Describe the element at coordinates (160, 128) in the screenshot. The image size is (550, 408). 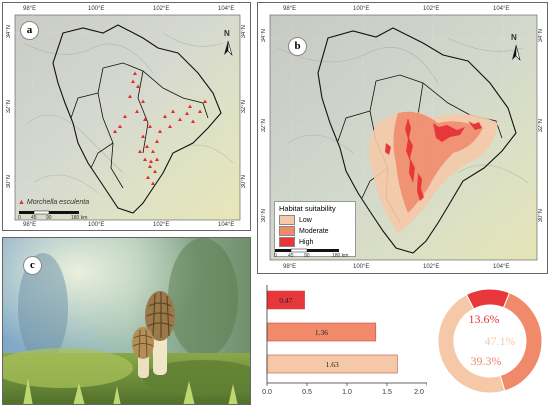
I see `occurrence-points` at that location.